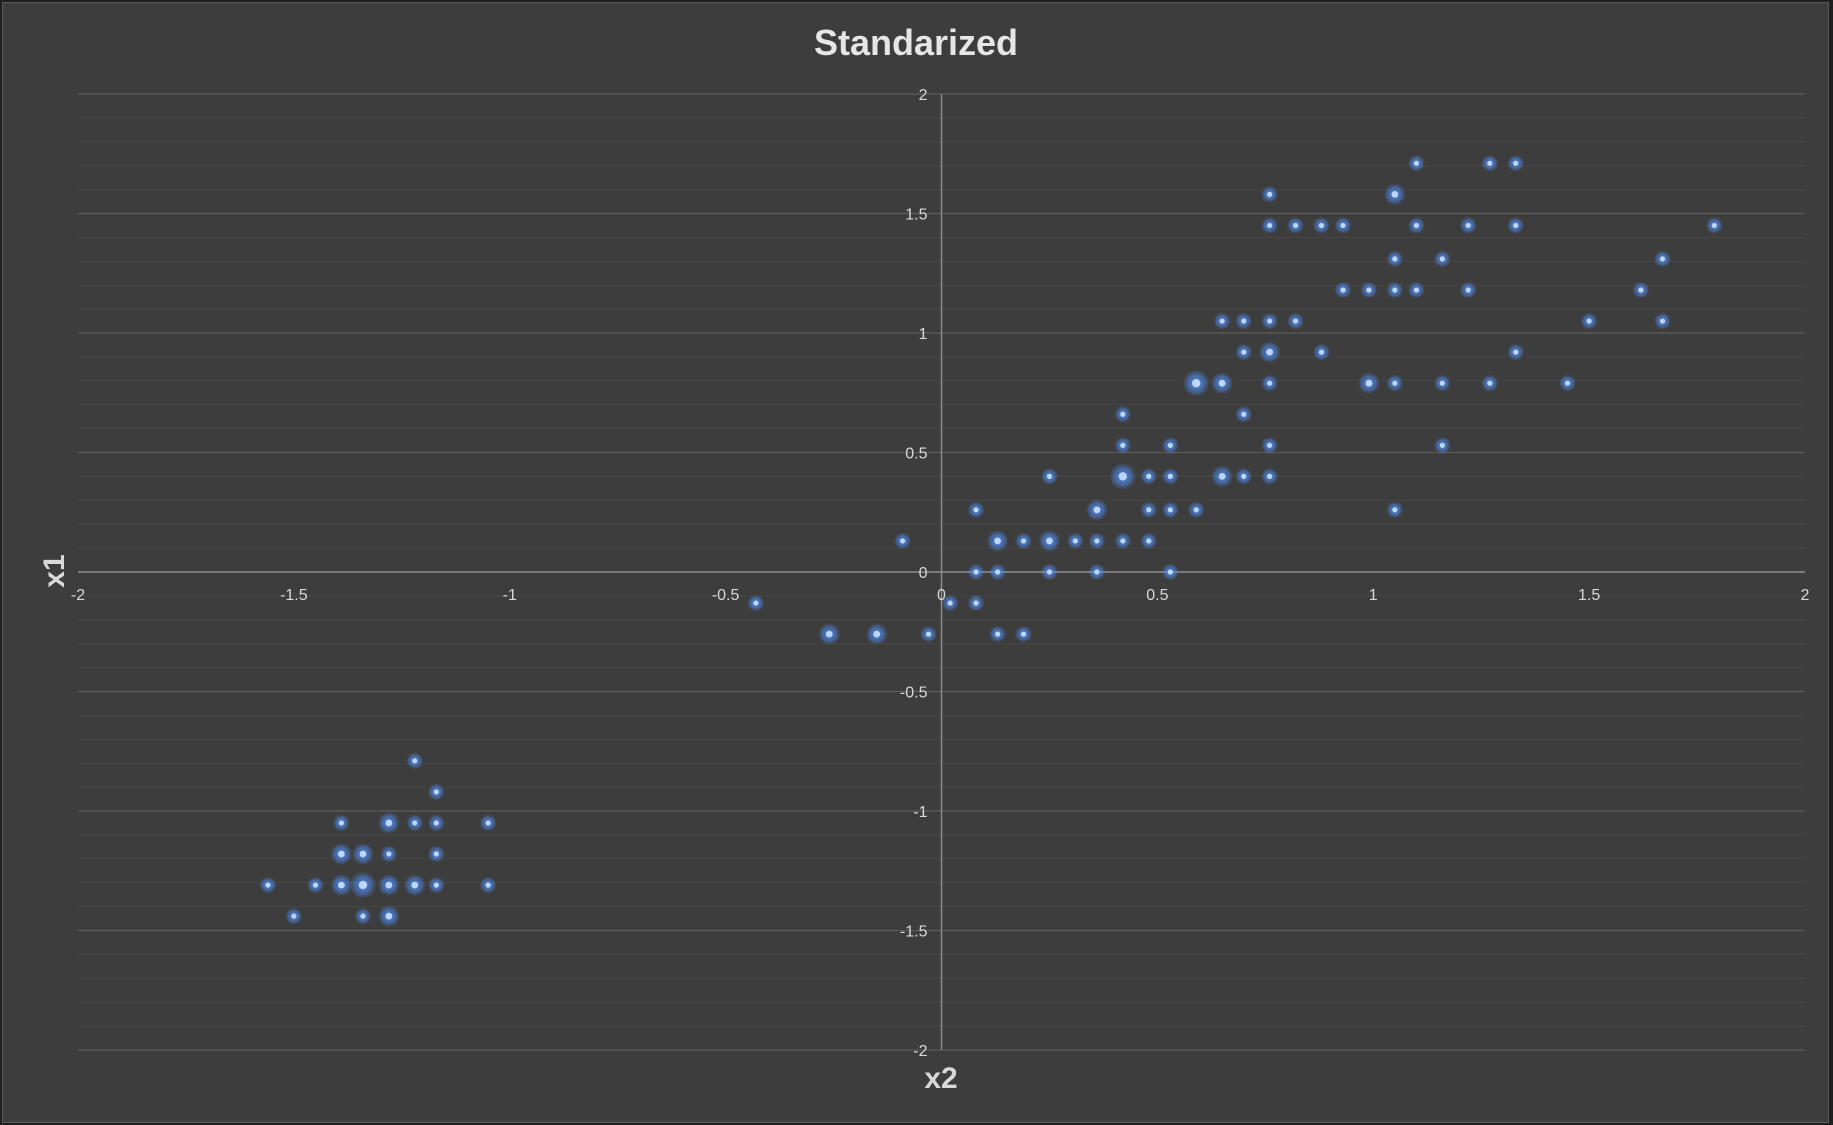  Describe the element at coordinates (923, 573) in the screenshot. I see `y-tick-label: 0` at that location.